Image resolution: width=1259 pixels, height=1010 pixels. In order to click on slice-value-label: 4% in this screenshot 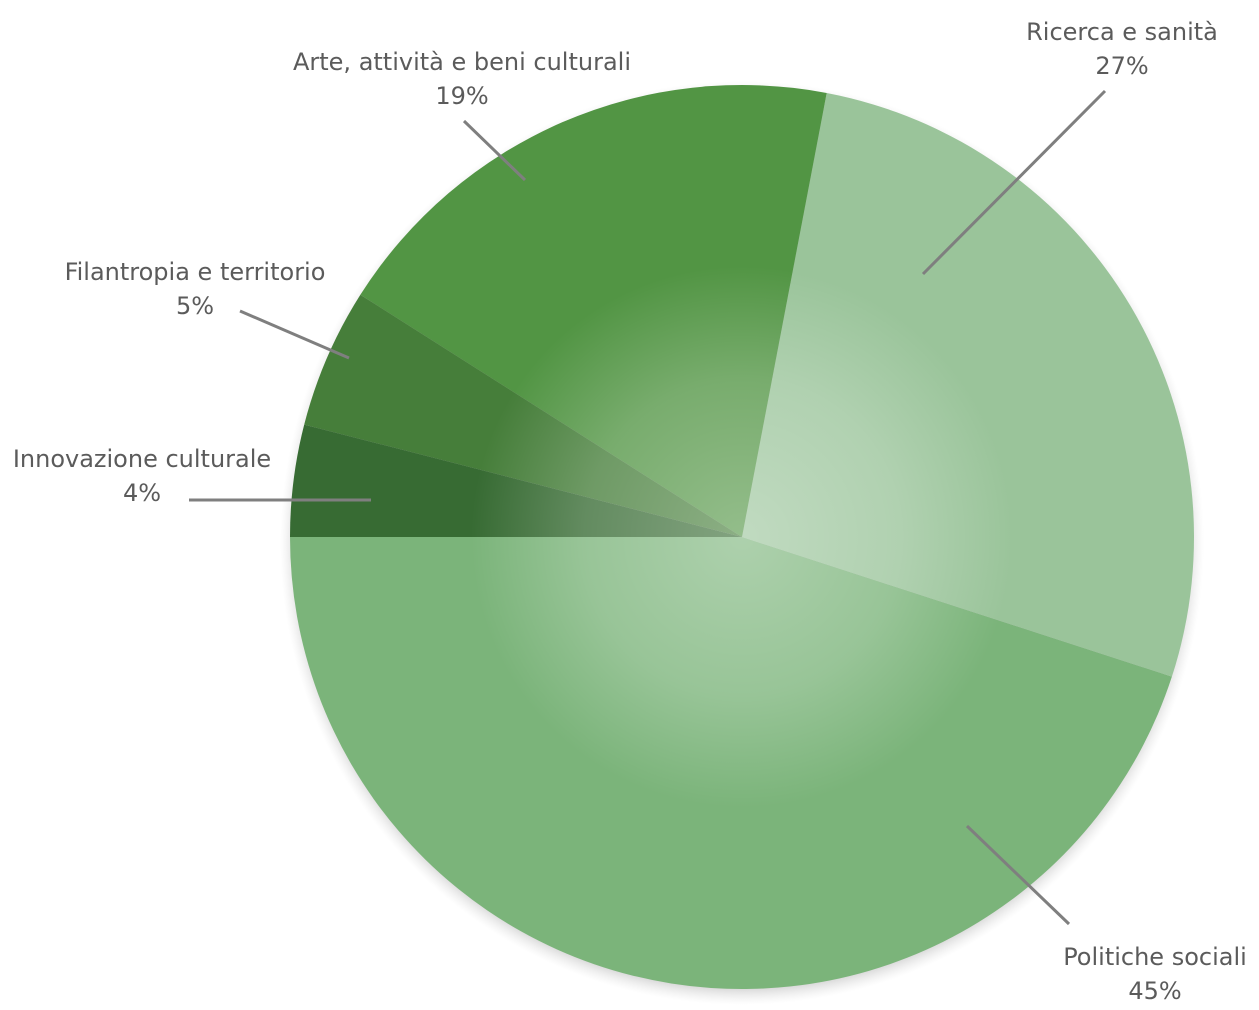, I will do `click(142, 493)`.